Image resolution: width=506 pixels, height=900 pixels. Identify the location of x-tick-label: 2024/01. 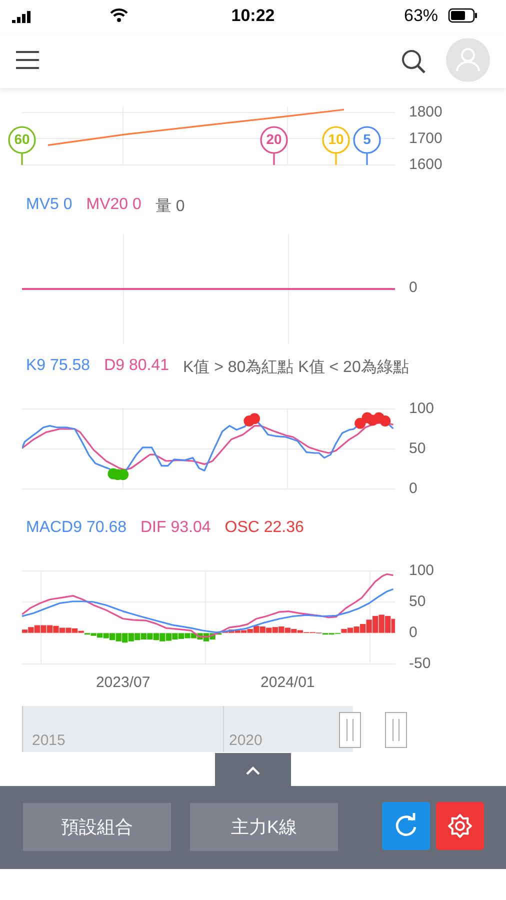
(287, 683).